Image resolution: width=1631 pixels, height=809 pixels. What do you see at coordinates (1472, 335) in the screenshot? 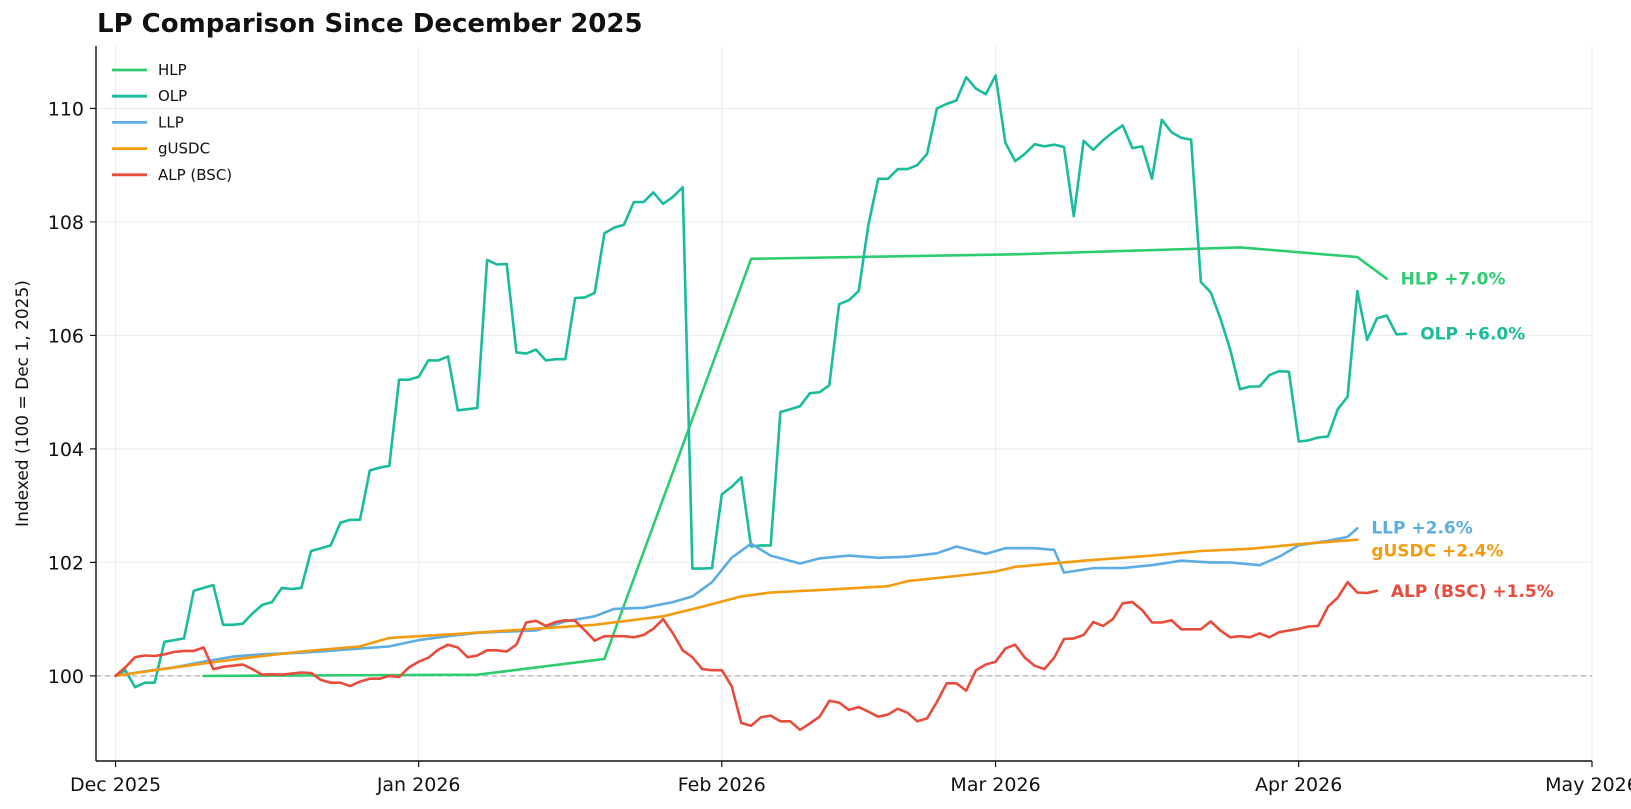
I see `end-label-olp: OLP +6.0%` at bounding box center [1472, 335].